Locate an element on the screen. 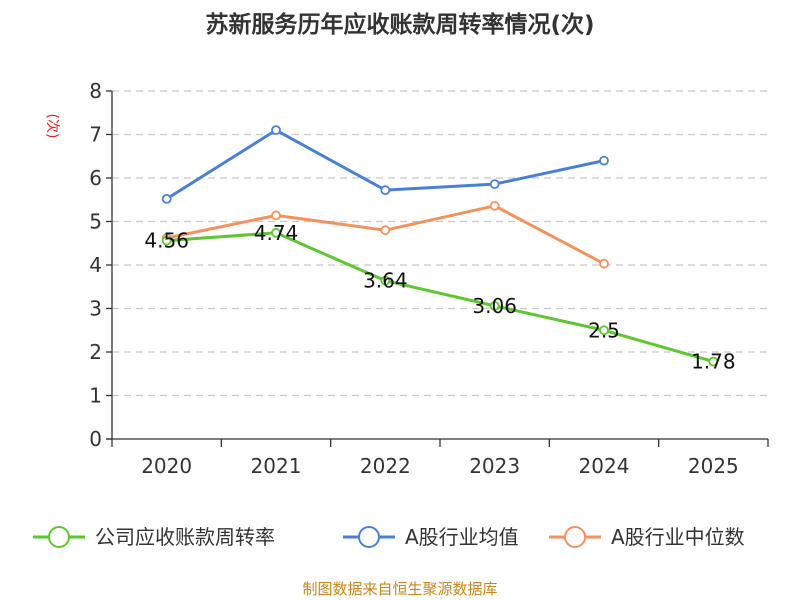 The image size is (800, 600). legend-item: A股行业中位数 is located at coordinates (647, 537).